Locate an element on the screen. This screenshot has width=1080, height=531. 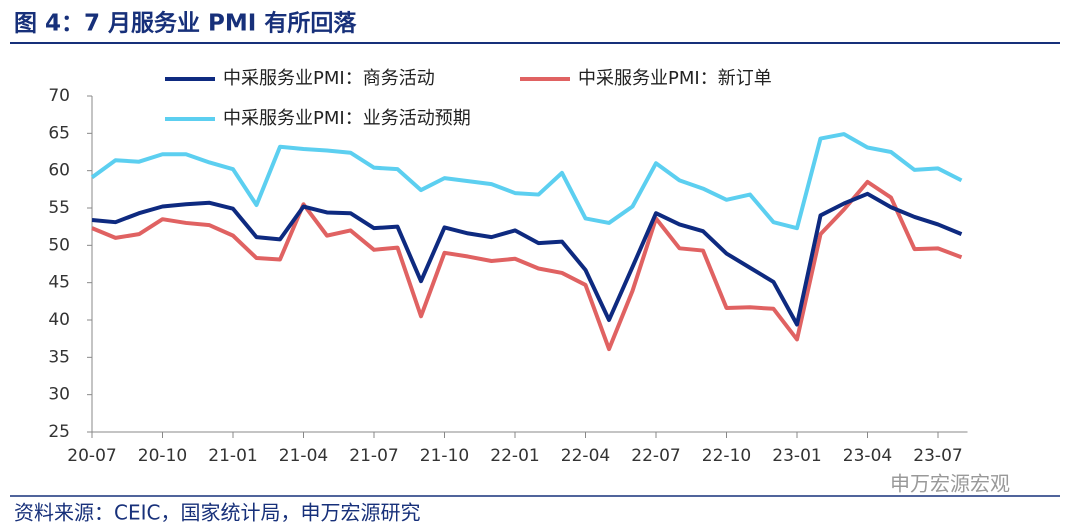
y-tick-label: 65 is located at coordinates (59, 133).